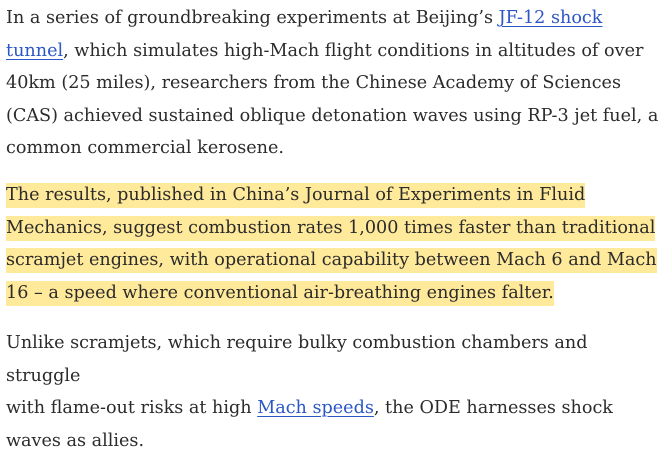  I want to click on jf12-shock-tunnel-link: JF-12 shock tunnel, so click(304, 34).